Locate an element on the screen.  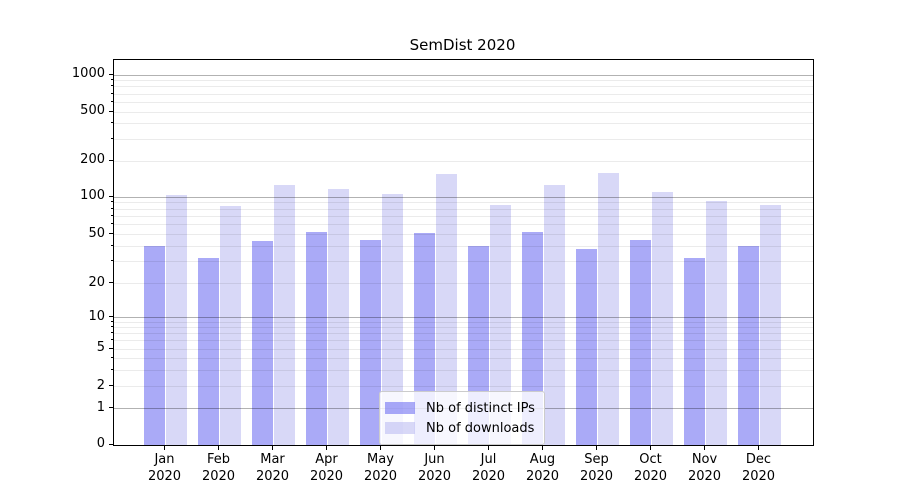
x-tick-label-apr: Apr 2020 is located at coordinates (326, 468).